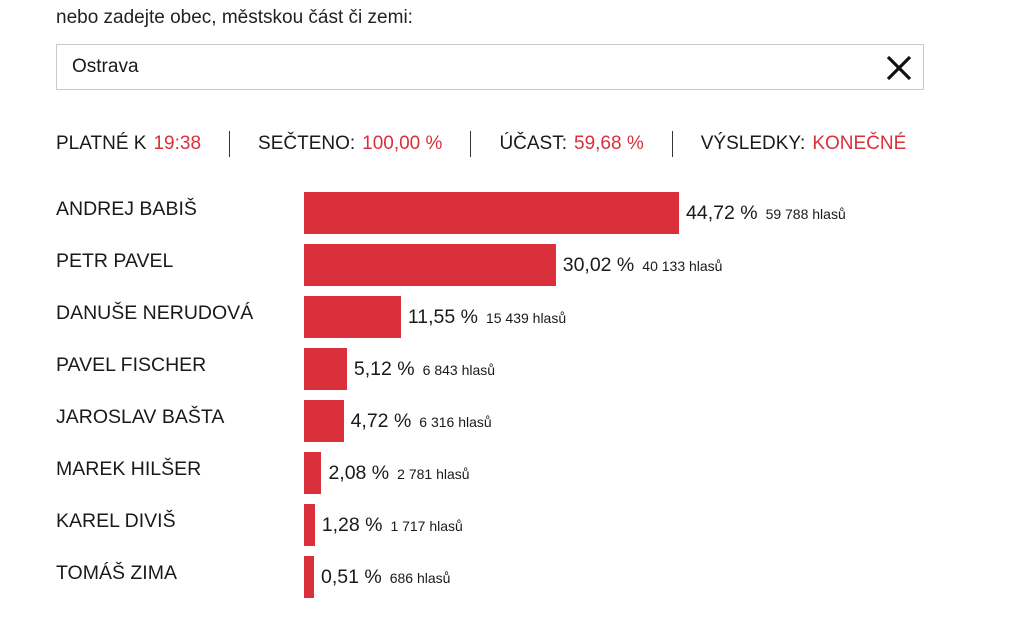 This screenshot has width=1022, height=623. Describe the element at coordinates (526, 318) in the screenshot. I see `result-votes: 15 439 hlasů` at that location.